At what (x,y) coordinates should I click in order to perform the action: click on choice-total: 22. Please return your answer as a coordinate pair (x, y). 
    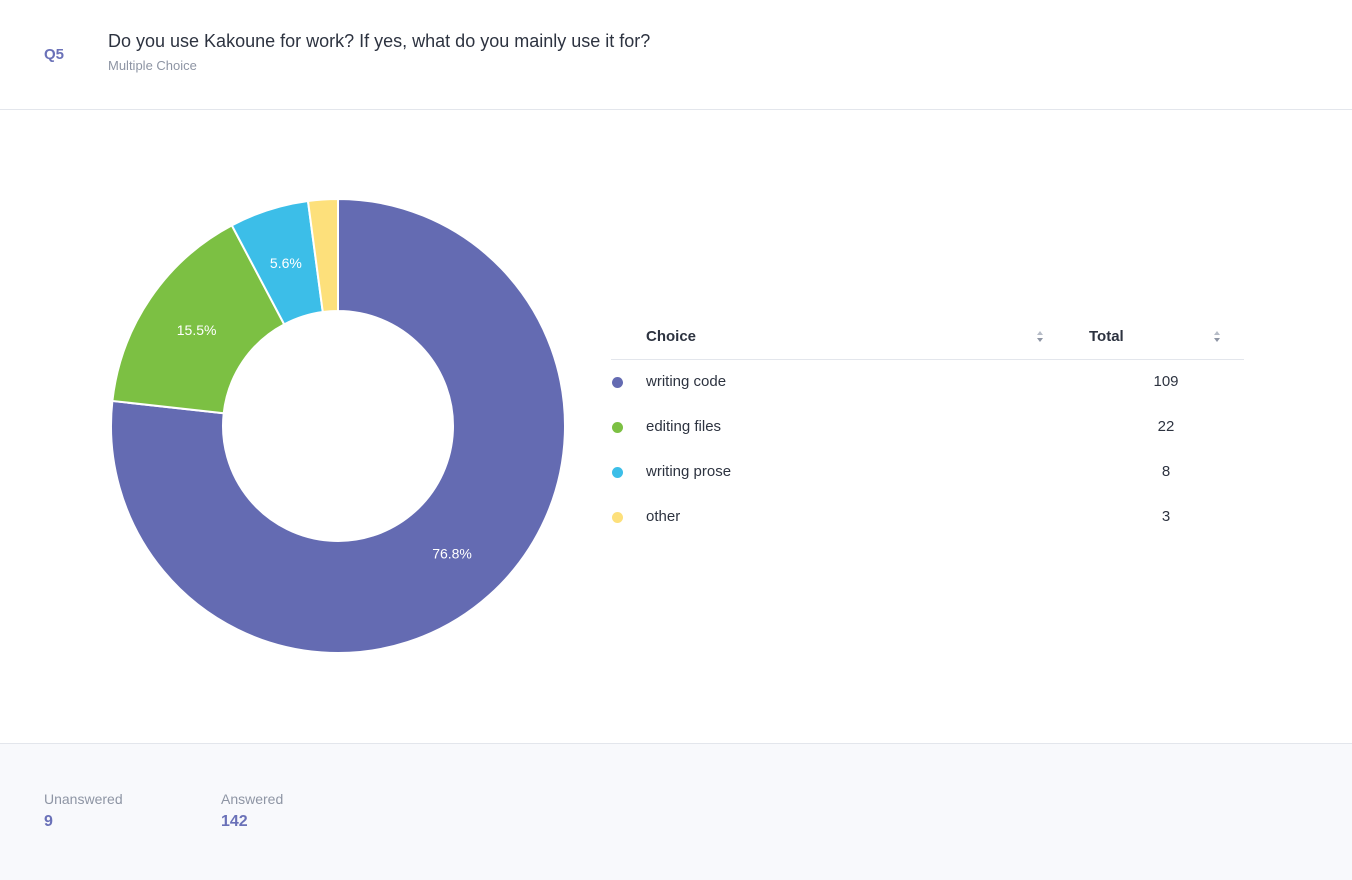
    Looking at the image, I should click on (1166, 426).